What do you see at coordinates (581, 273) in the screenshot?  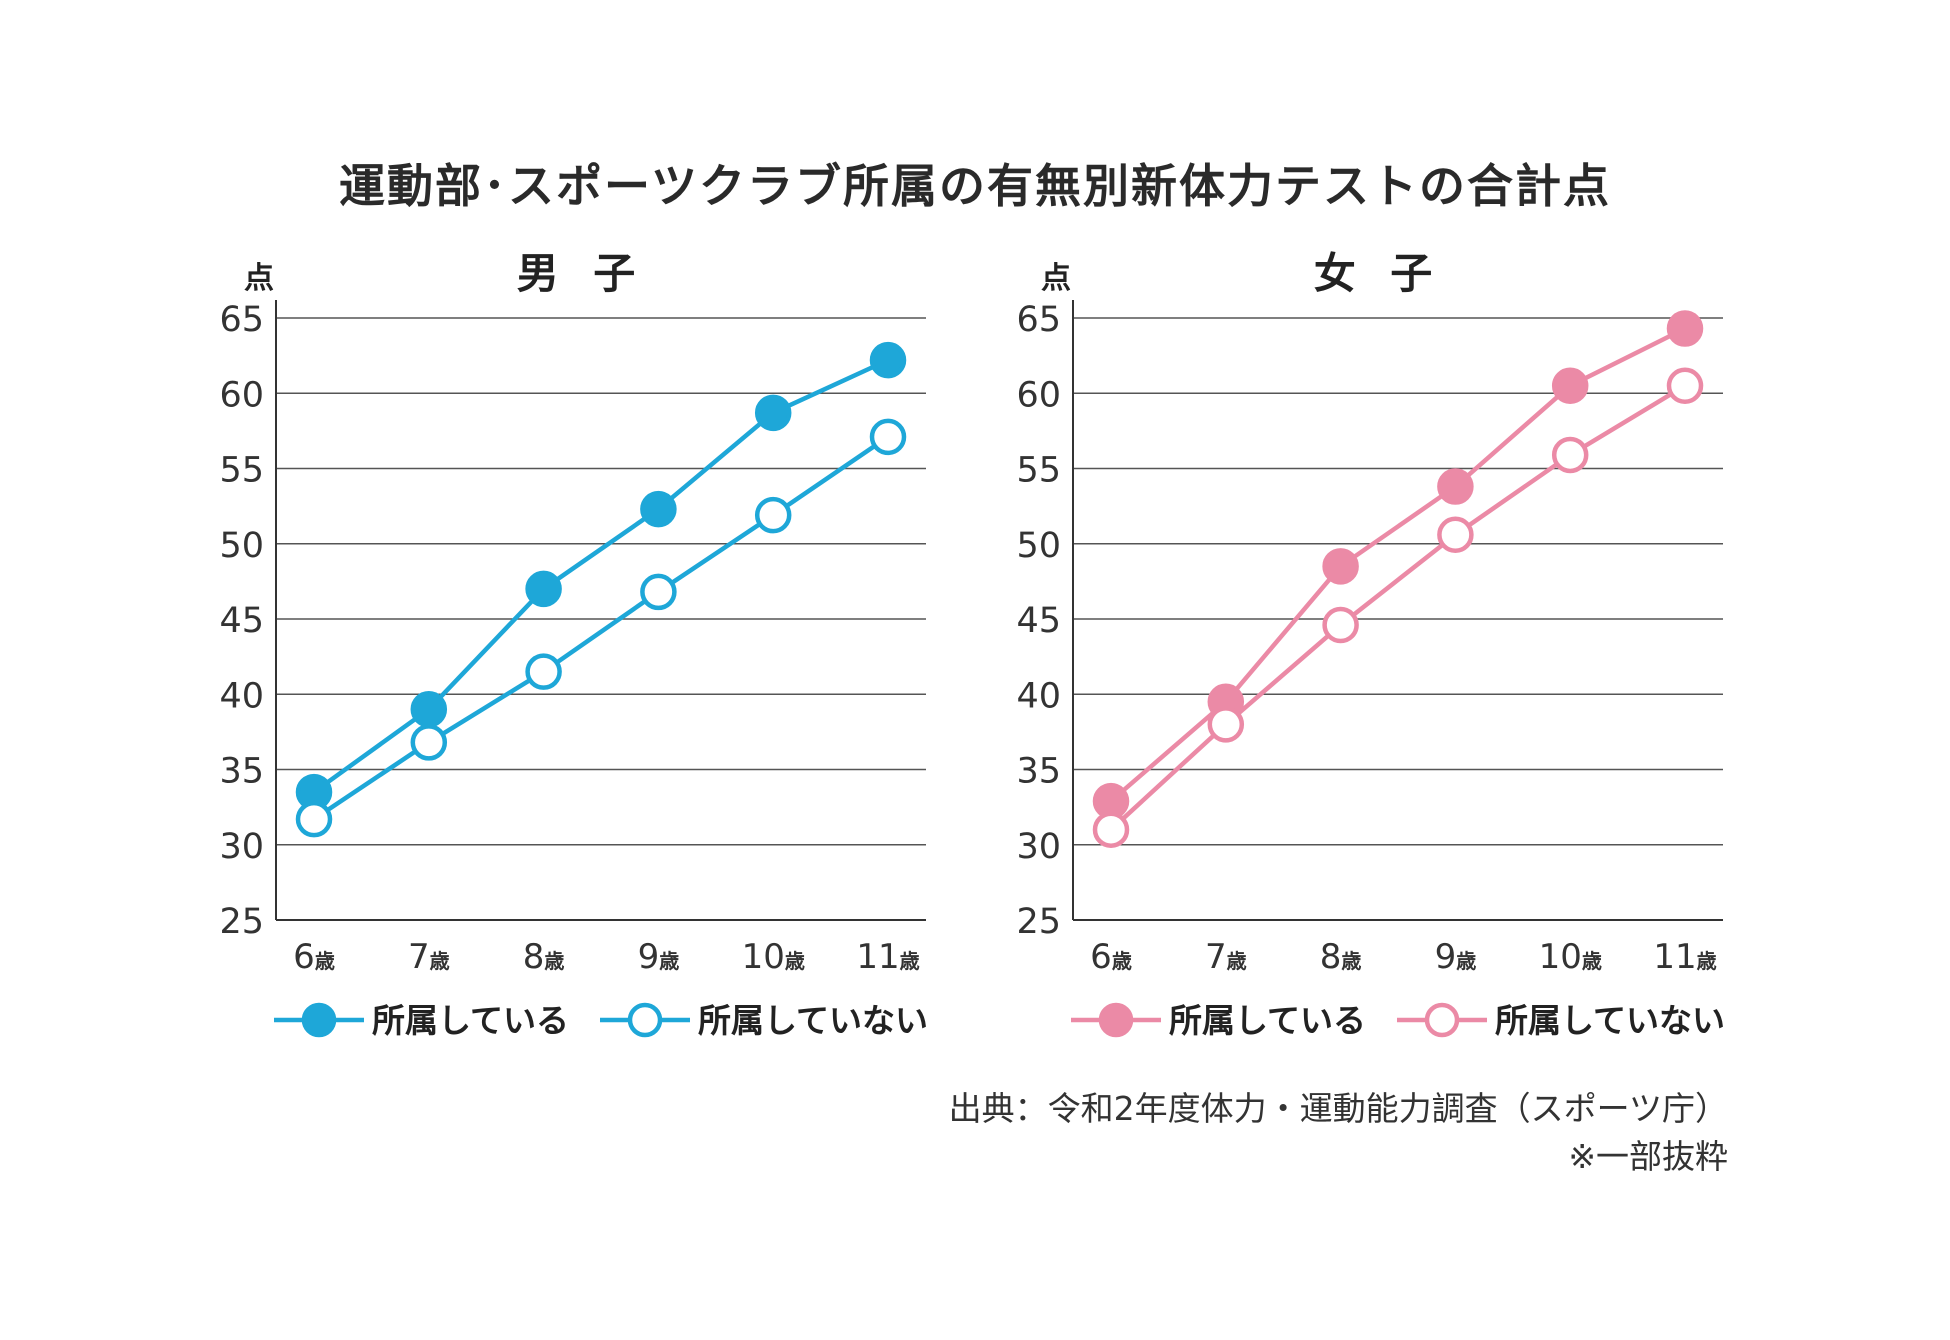 I see `panel-title: 男 子` at bounding box center [581, 273].